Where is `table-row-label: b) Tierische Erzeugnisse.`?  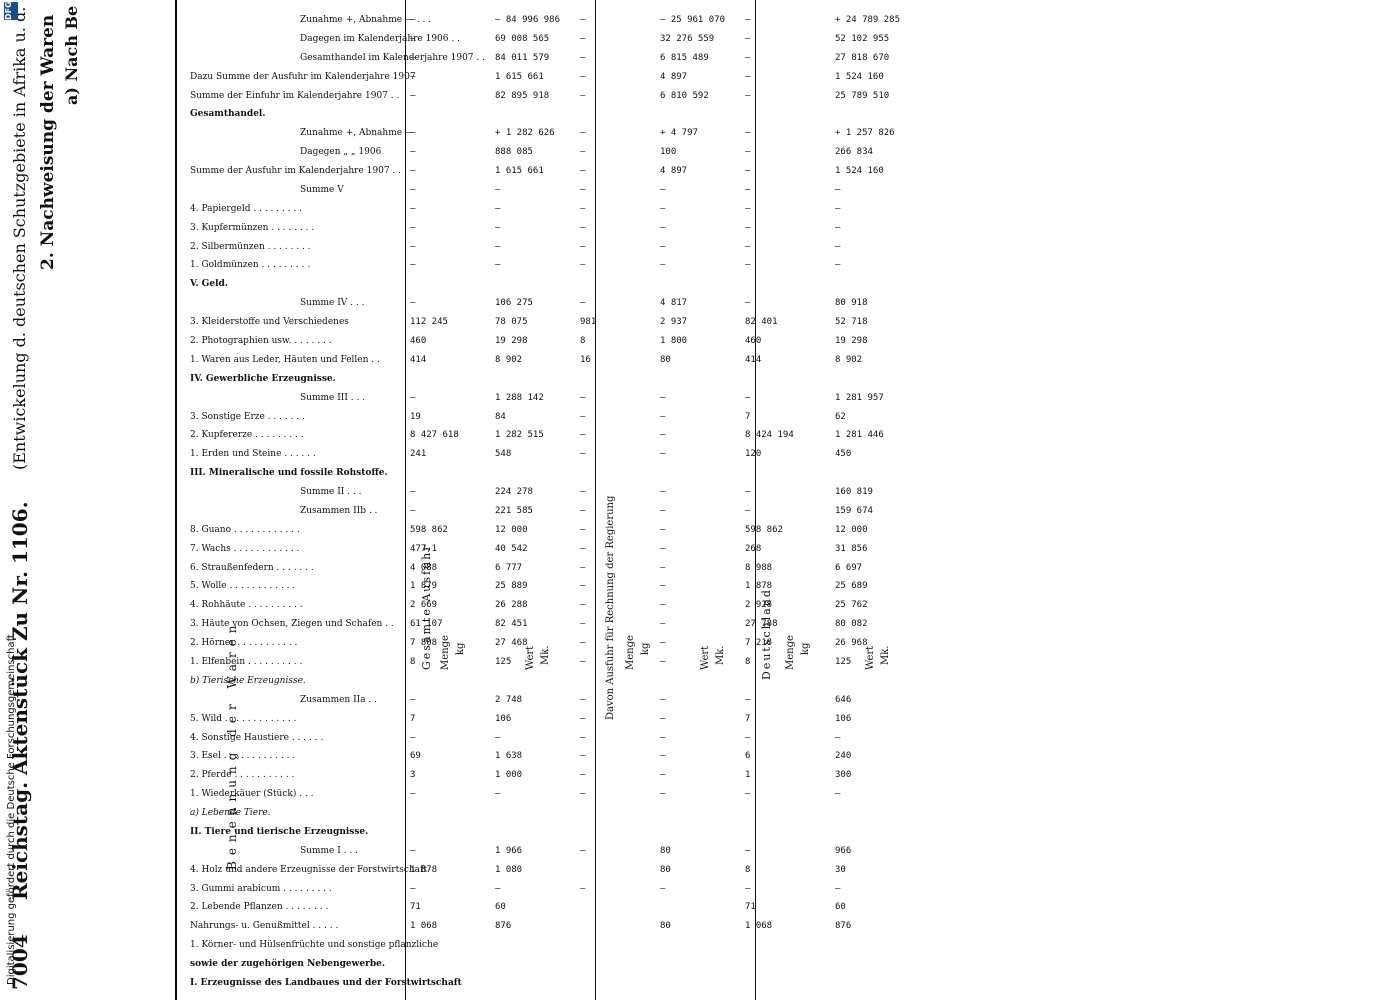
table-row-label: b) Tierische Erzeugnisse. is located at coordinates (248, 681).